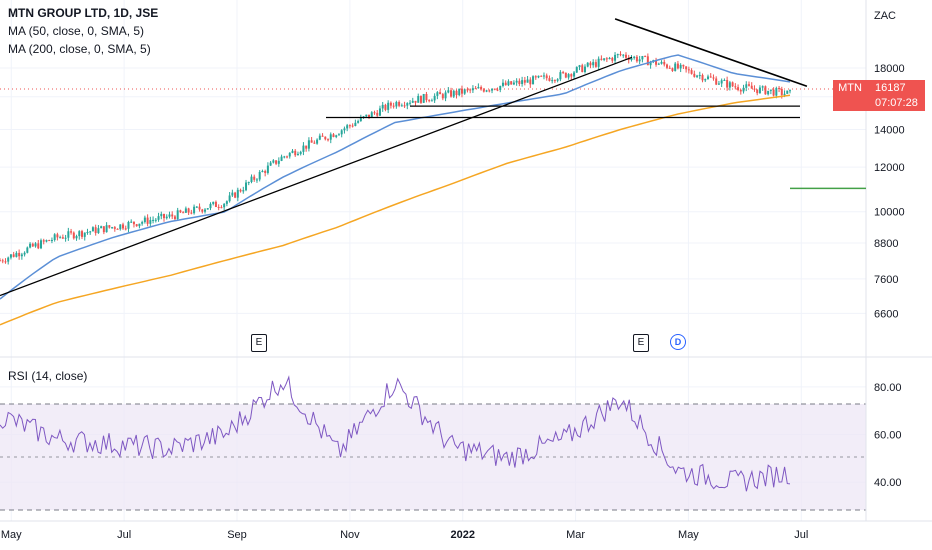 Image resolution: width=932 pixels, height=550 pixels. Describe the element at coordinates (79, 49) in the screenshot. I see `ma200-legend: MA (200, close, 0, SMA, 5)` at that location.